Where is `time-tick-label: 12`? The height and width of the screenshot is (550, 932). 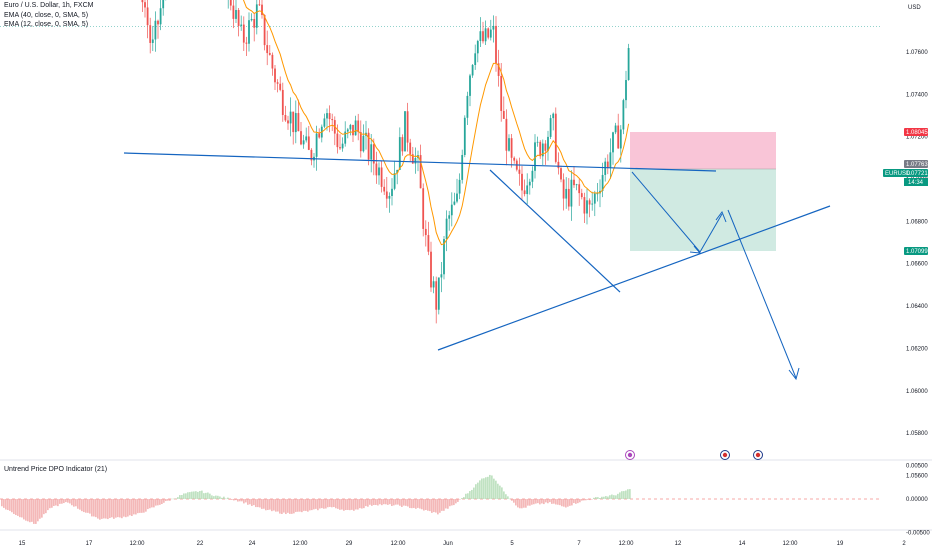 time-tick-label: 12 is located at coordinates (678, 544).